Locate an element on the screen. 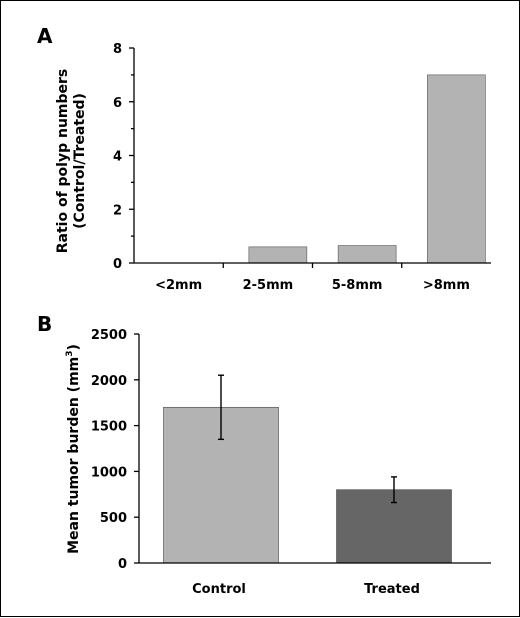 The height and width of the screenshot is (618, 520). panel-b-y-tick-label: 1500 is located at coordinates (109, 427).